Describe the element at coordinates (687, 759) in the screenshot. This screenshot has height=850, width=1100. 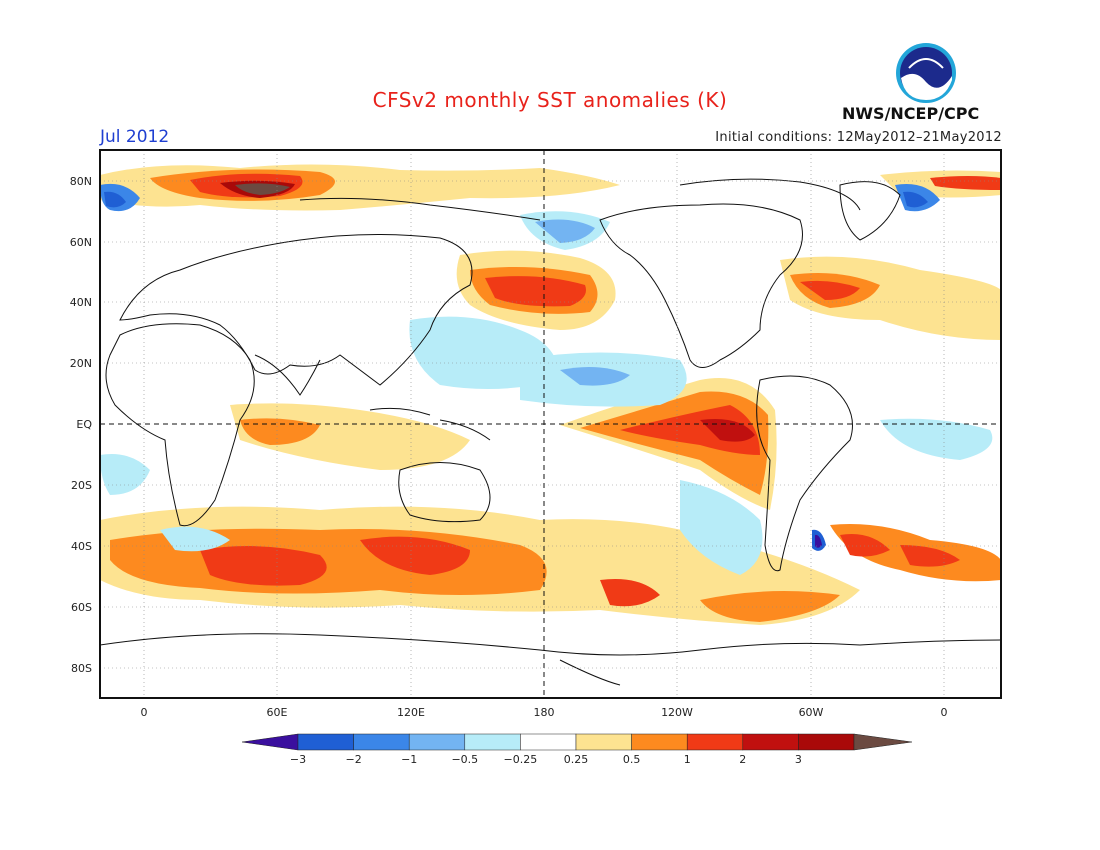
I see `colorbar-tick-label: 1` at that location.